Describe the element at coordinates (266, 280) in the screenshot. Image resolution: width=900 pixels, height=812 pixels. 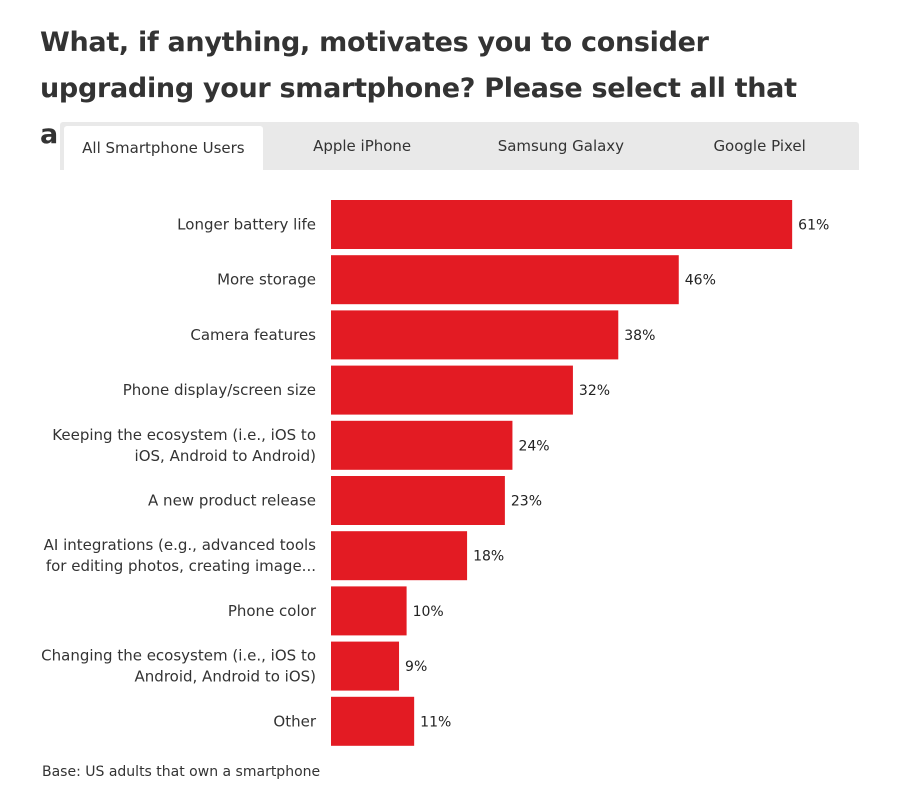
I see `category-label: More storage` at that location.